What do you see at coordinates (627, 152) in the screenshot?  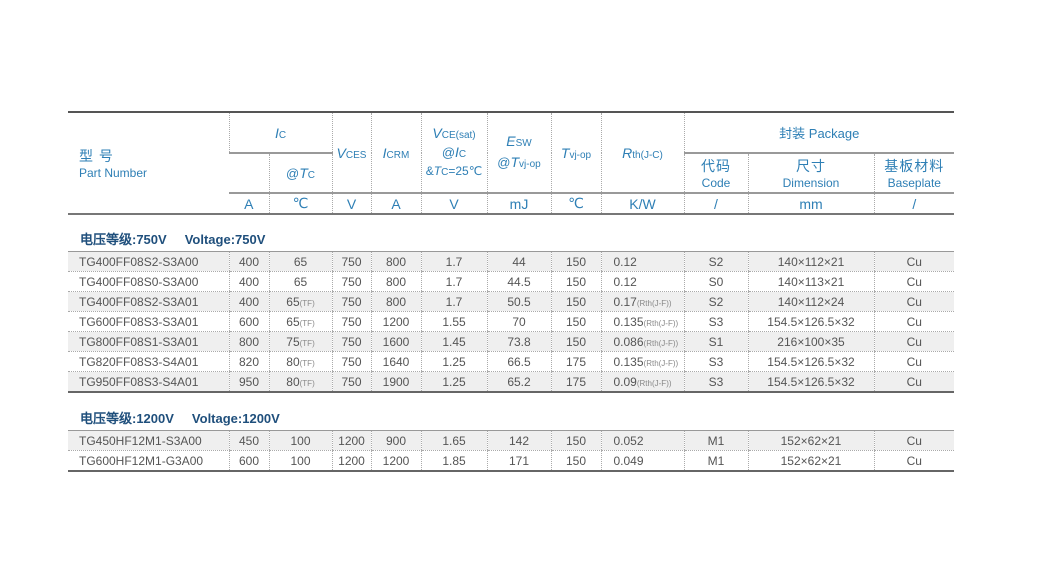 I see `rth-symbol: R` at bounding box center [627, 152].